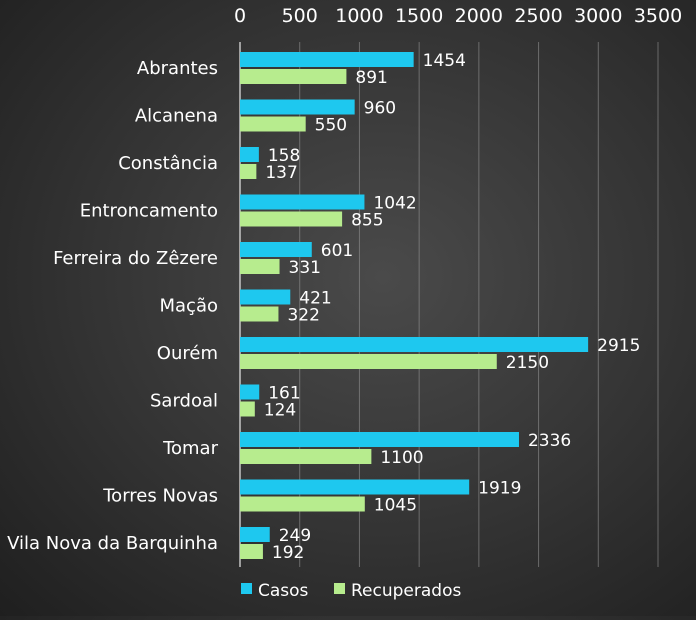 The width and height of the screenshot is (696, 620). Describe the element at coordinates (658, 16) in the screenshot. I see `x-tick-label: 3500` at that location.